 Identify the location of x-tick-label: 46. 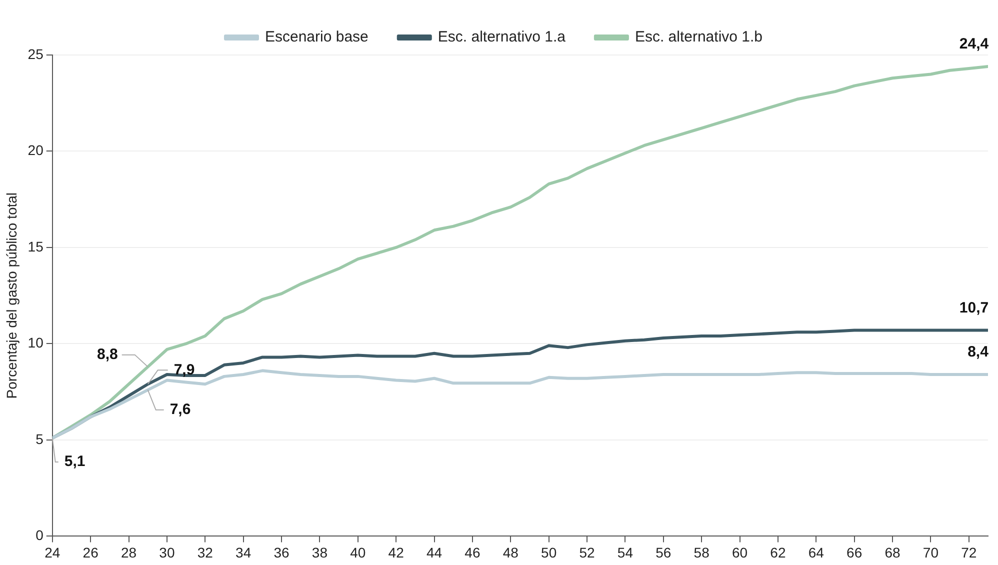
(472, 552).